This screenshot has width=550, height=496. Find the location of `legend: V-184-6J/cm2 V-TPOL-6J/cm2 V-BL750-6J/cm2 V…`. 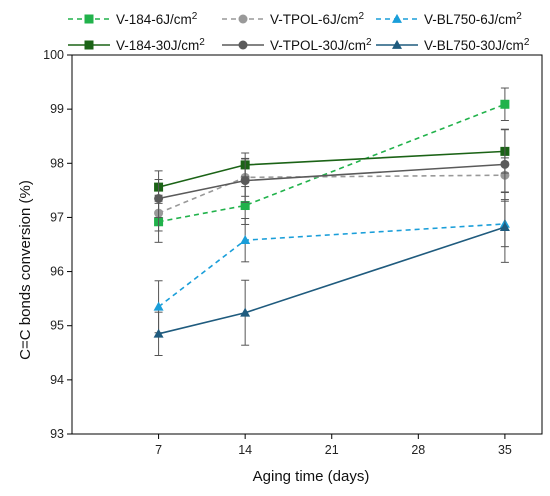

legend: V-184-6J/cm2 V-TPOL-6J/cm2 V-BL750-6J/cm2 V… is located at coordinates (299, 32).